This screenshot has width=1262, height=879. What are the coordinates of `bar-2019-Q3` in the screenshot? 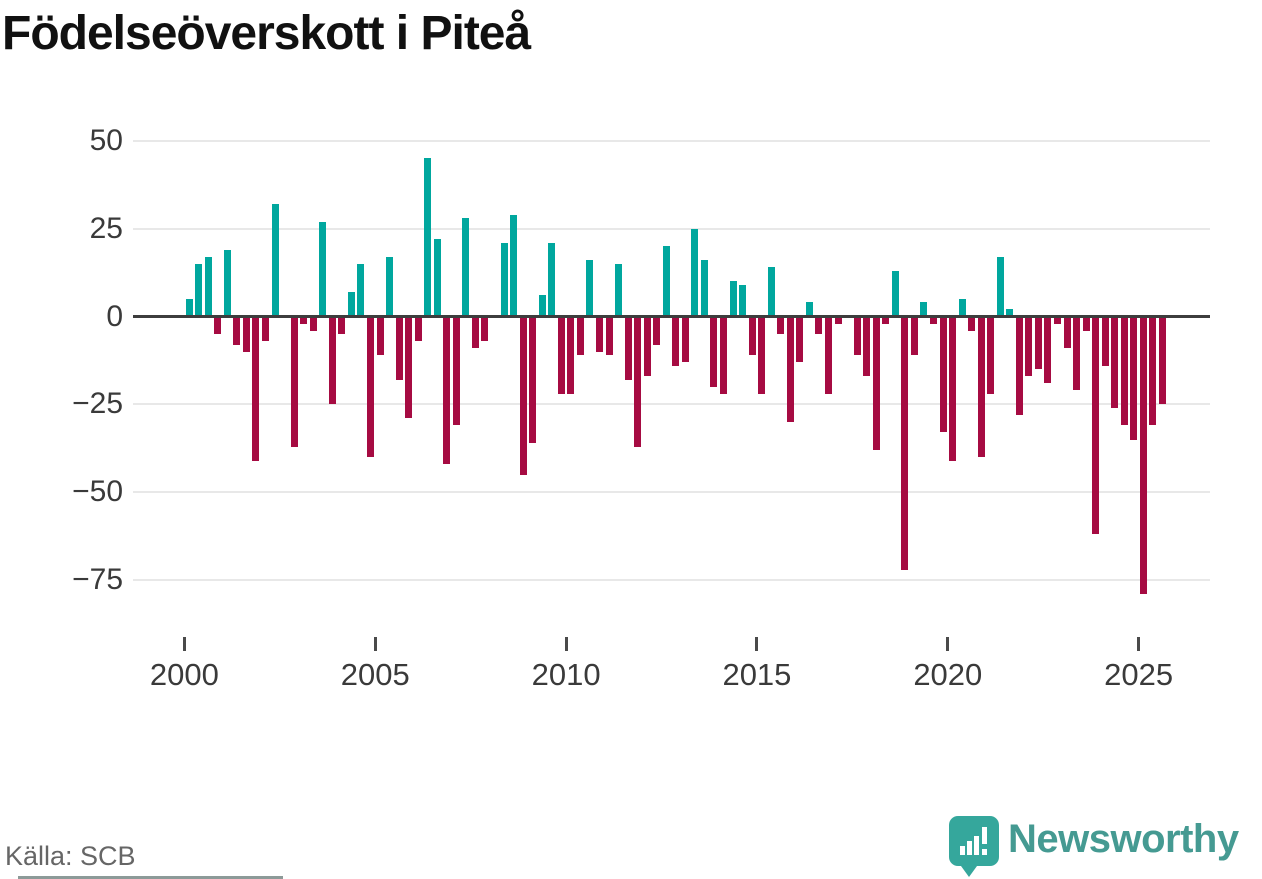 It's located at (933, 320).